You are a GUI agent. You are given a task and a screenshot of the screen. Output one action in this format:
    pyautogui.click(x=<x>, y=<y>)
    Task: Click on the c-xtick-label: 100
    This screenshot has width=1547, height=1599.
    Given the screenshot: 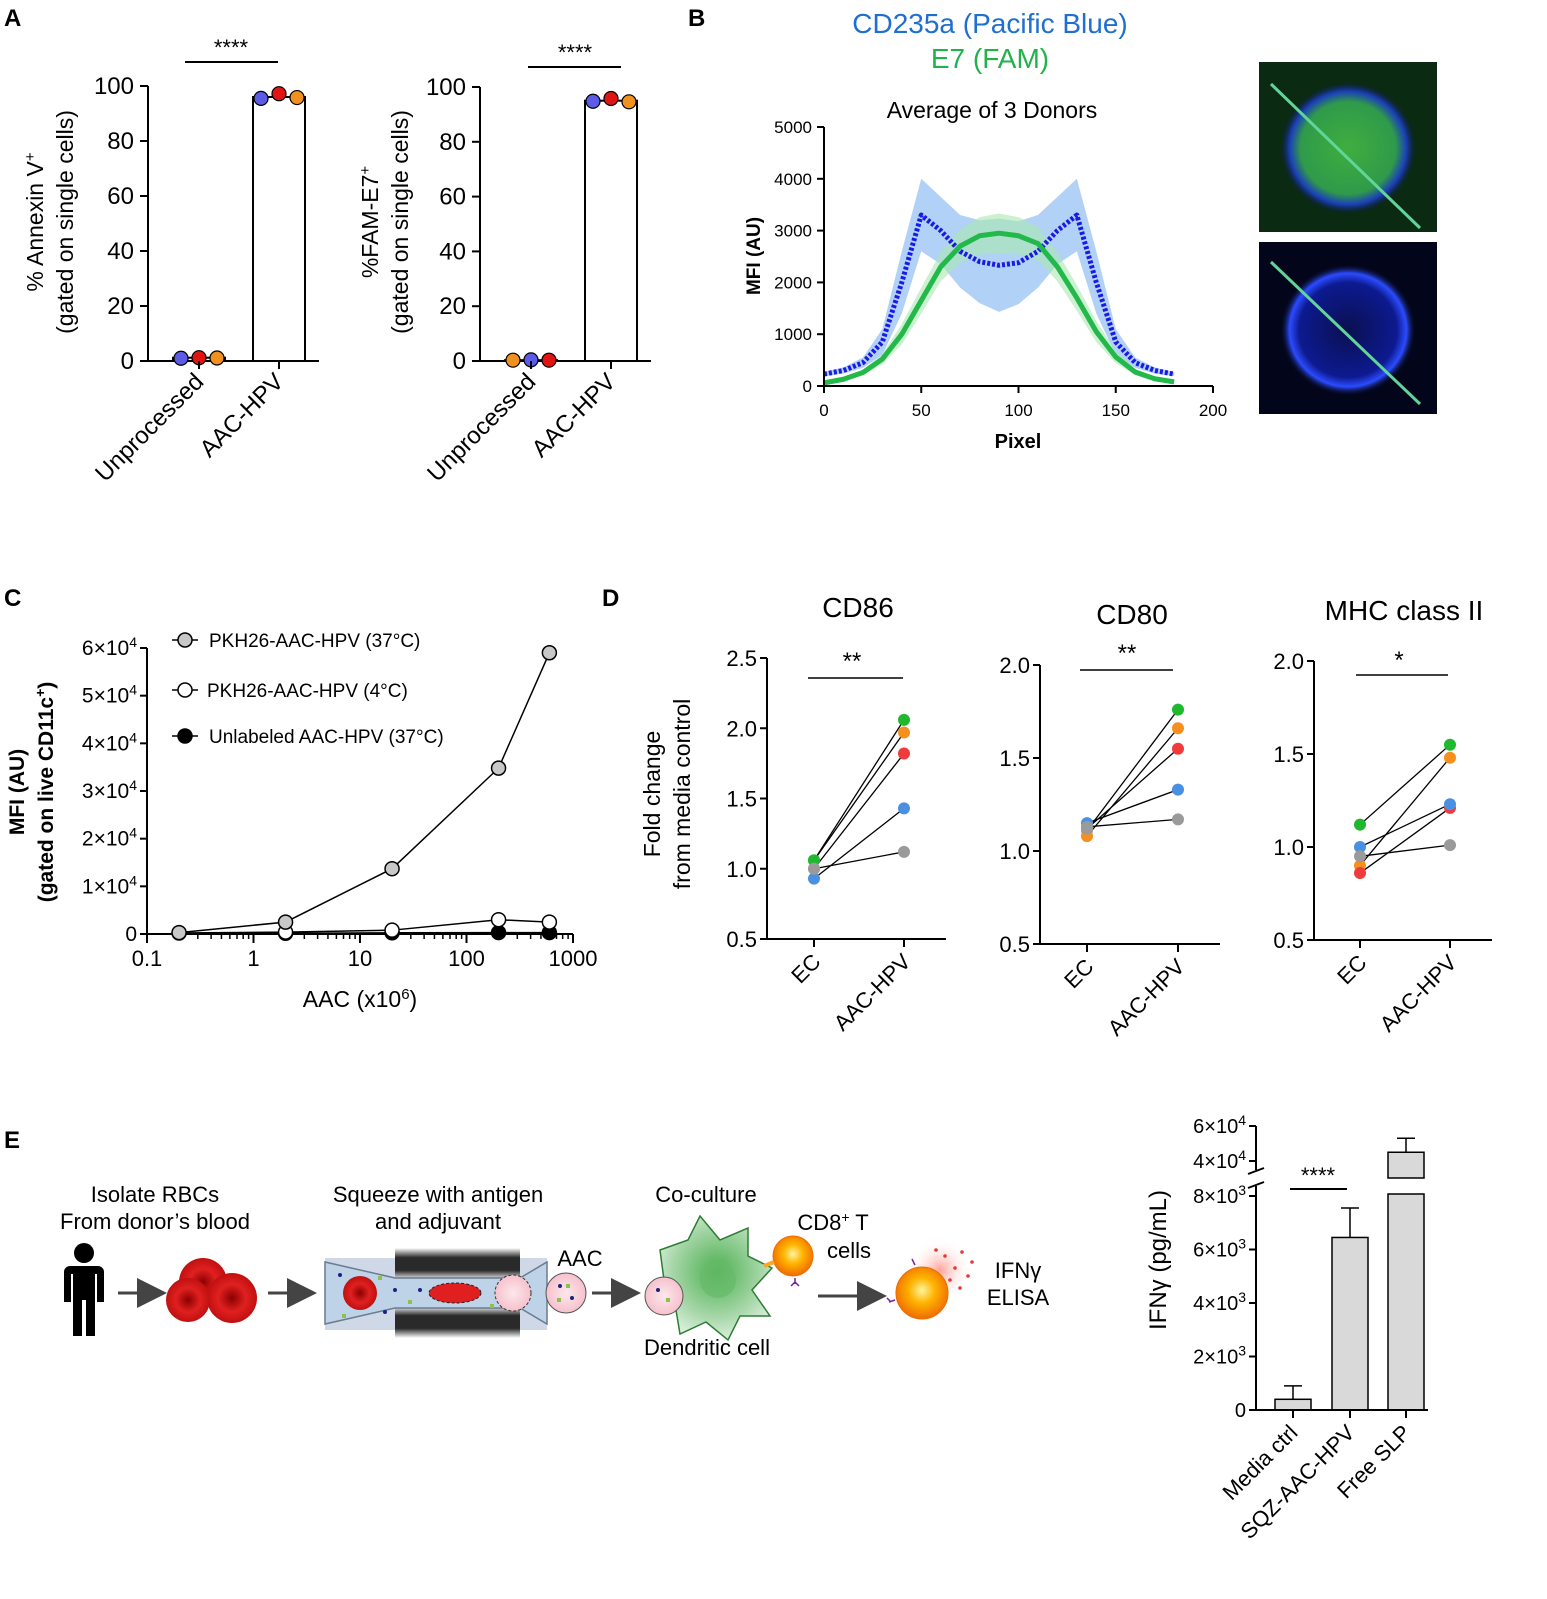 What is the action you would take?
    pyautogui.click(x=466, y=958)
    